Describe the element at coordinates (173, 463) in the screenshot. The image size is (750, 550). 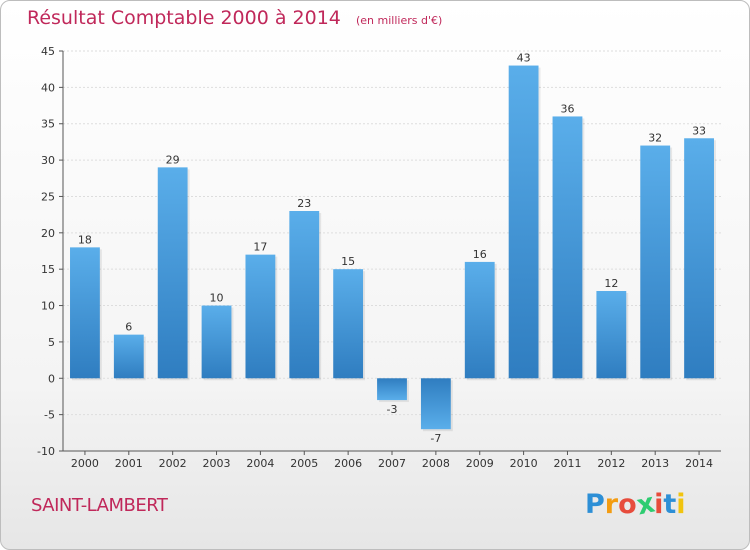
I see `x-tick-label: 2002` at that location.